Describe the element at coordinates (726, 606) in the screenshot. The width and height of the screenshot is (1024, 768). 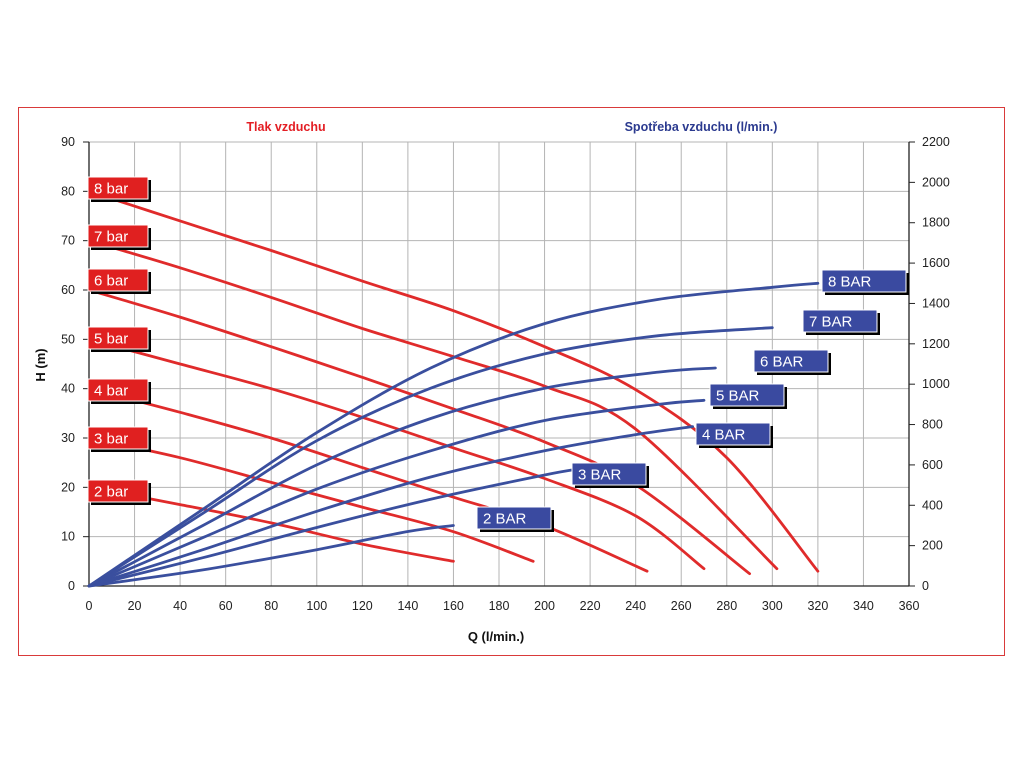
I see `x-tick-label: 280` at that location.